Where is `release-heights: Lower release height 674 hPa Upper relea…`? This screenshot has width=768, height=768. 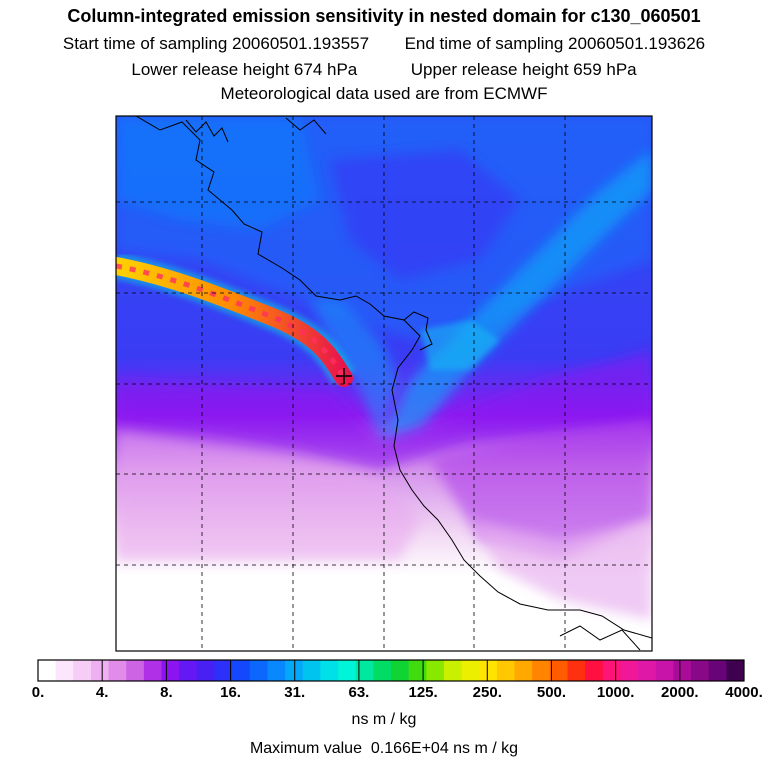 release-heights: Lower release height 674 hPa Upper relea… is located at coordinates (384, 70).